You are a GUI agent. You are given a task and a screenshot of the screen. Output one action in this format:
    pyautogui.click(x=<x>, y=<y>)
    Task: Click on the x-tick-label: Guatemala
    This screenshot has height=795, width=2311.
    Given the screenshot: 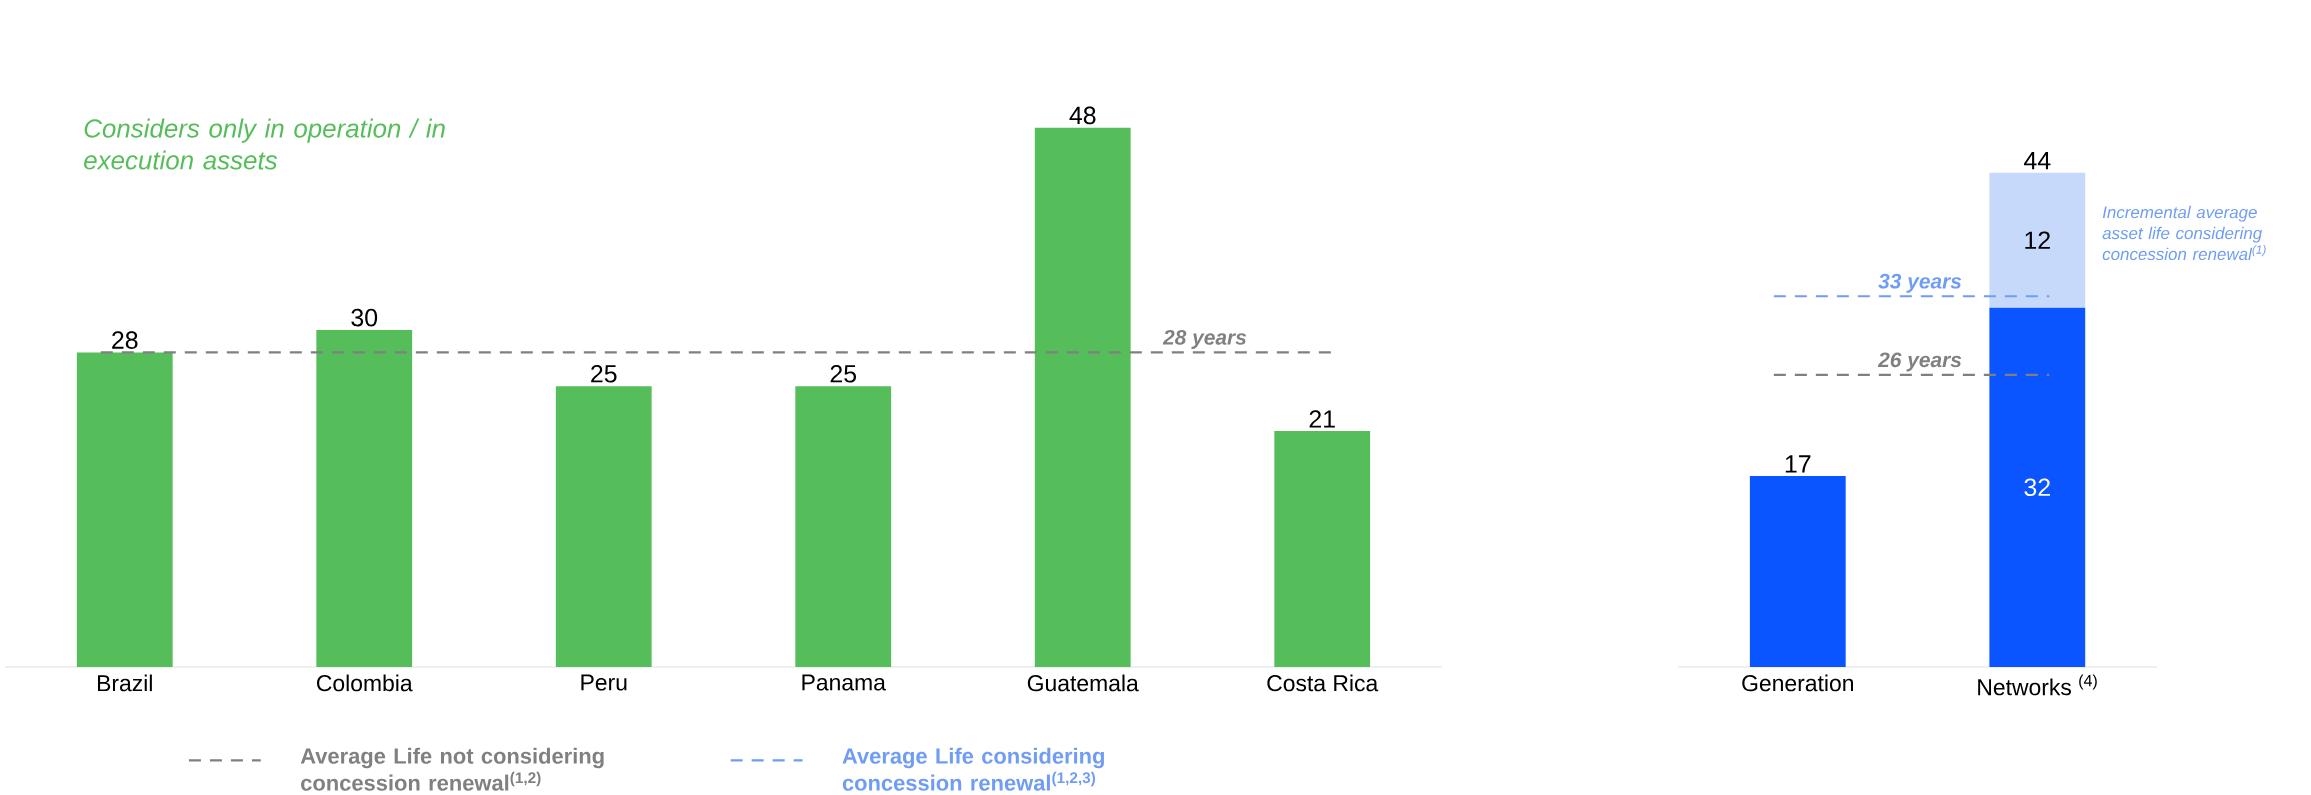 What is the action you would take?
    pyautogui.click(x=1083, y=683)
    